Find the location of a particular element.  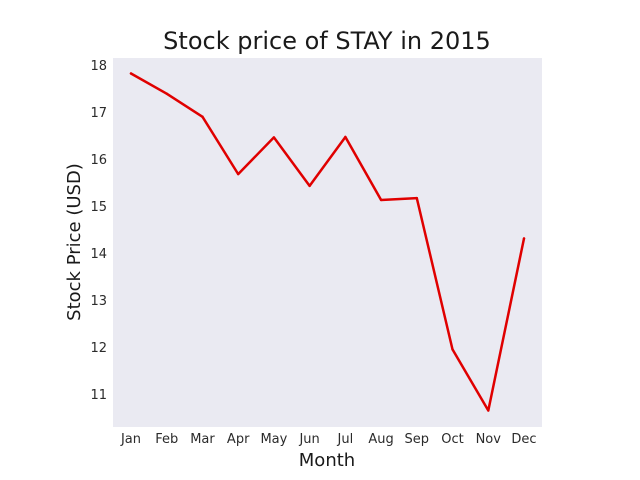

x-tick-label: May is located at coordinates (273, 439).